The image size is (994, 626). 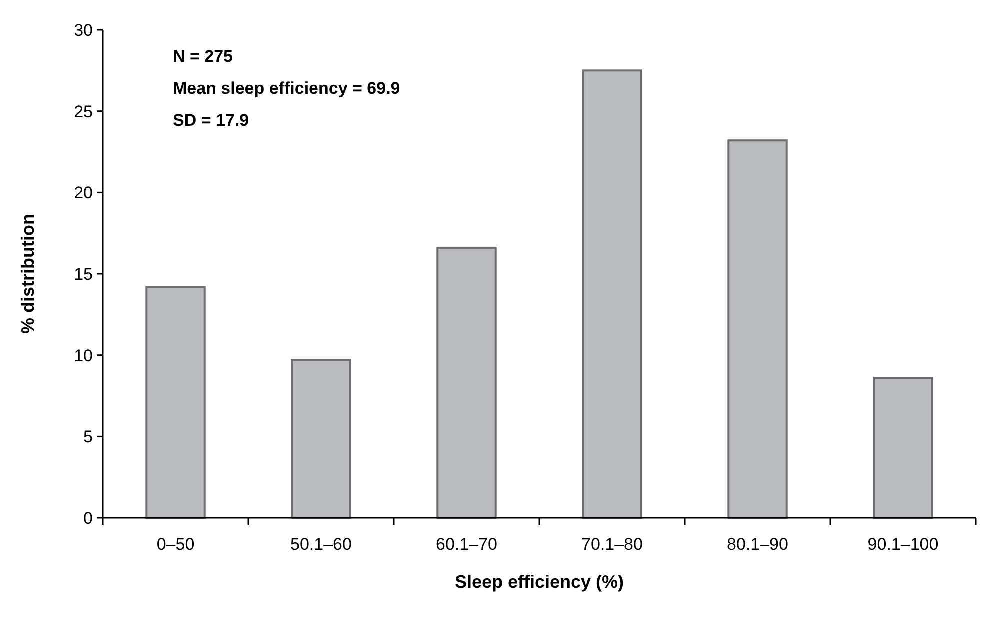 I want to click on y-axis-title: % distribution, so click(x=28, y=274).